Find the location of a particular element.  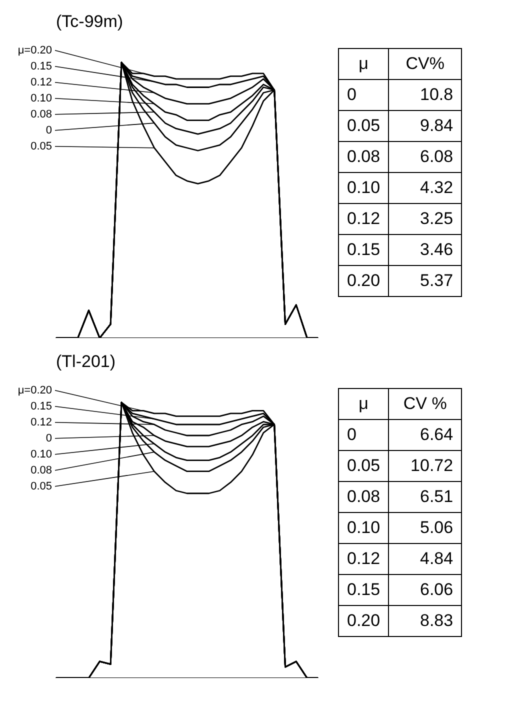

data-label: 10.72 is located at coordinates (425, 466).